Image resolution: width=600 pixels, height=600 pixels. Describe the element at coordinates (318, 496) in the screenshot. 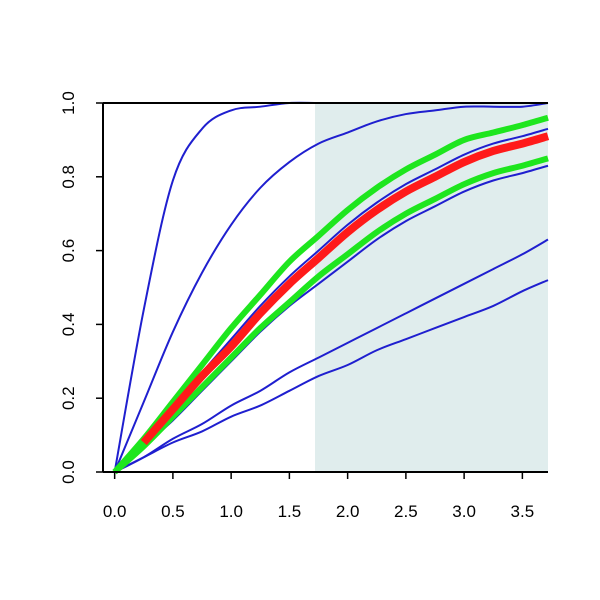

I see `x-axis: 0.0 0.5 1.0 1.5 2.0 2.5 3.0 3.5` at that location.